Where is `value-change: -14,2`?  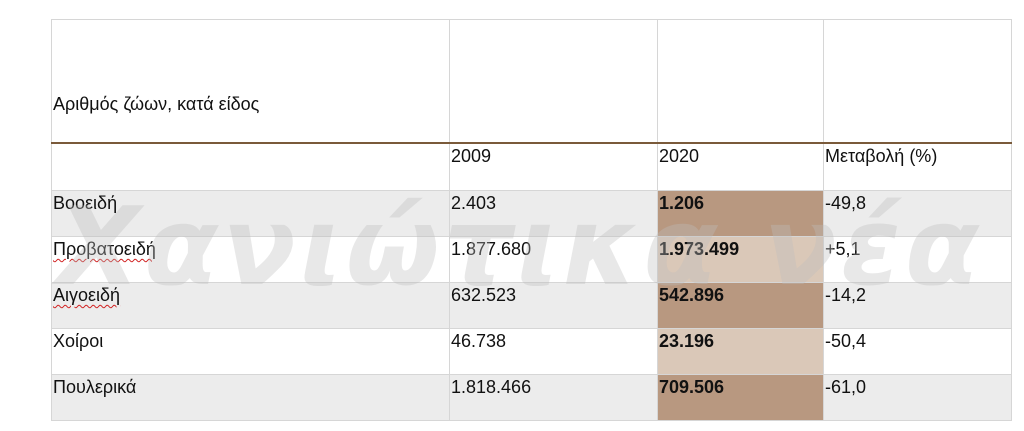 value-change: -14,2 is located at coordinates (917, 305).